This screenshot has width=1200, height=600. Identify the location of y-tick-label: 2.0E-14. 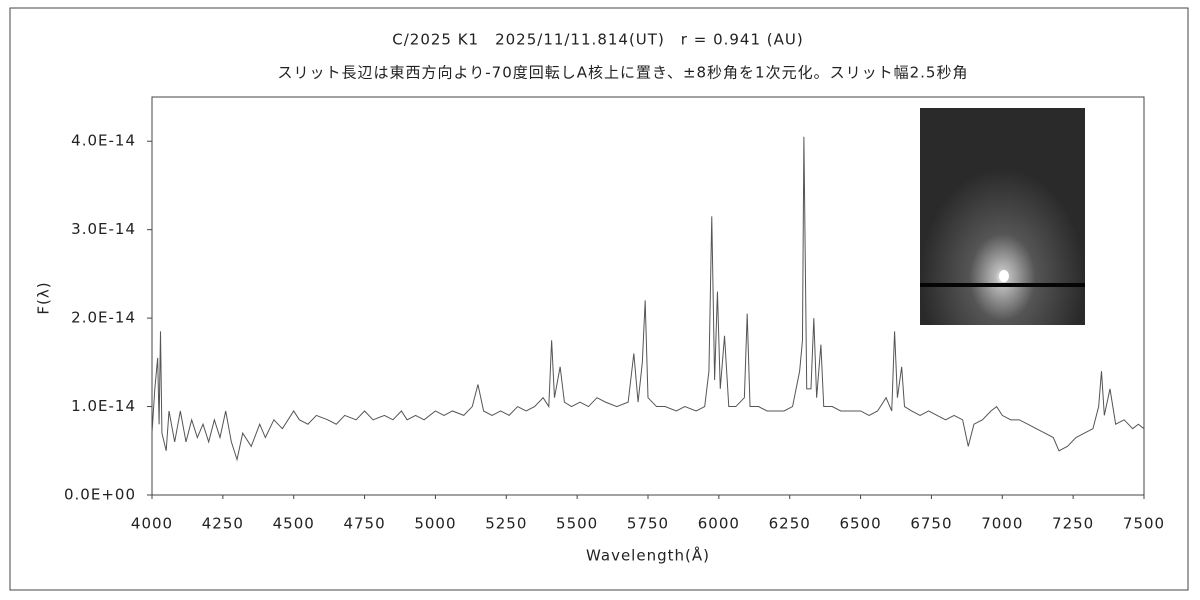
(103, 318).